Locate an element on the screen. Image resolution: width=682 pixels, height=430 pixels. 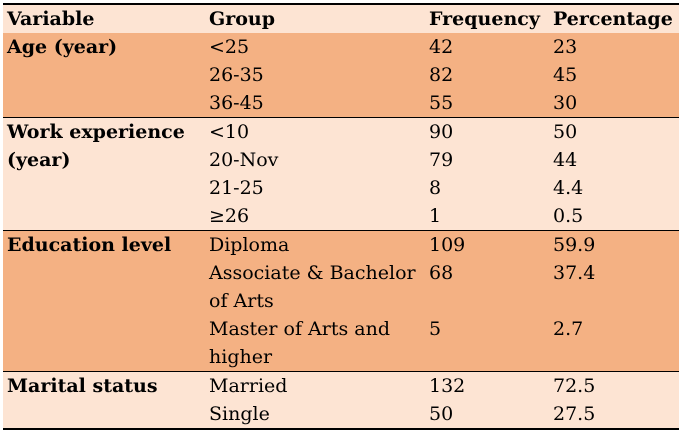
frequency-cell: 79 is located at coordinates (441, 160).